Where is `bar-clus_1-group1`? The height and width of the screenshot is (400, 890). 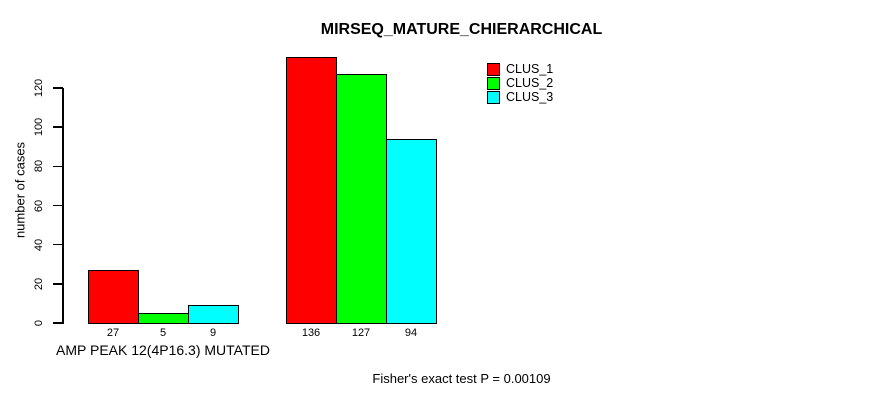
bar-clus_1-group1 is located at coordinates (113, 297).